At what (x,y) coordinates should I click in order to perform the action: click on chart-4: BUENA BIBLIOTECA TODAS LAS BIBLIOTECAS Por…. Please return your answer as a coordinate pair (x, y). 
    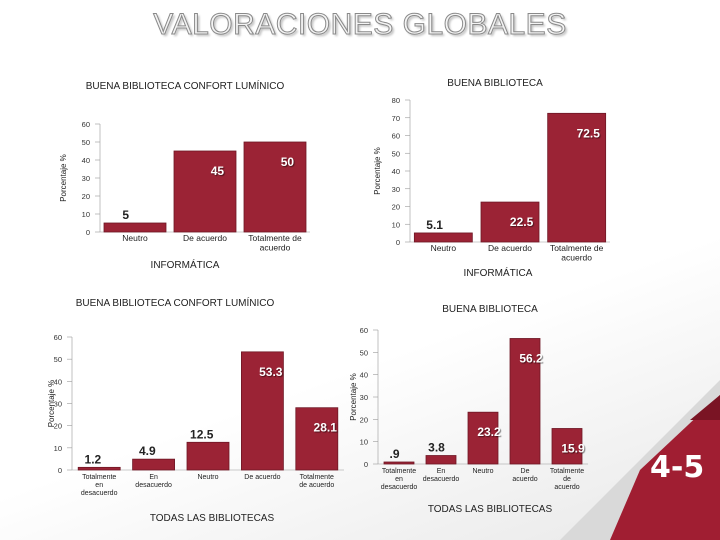
    Looking at the image, I should click on (468, 409).